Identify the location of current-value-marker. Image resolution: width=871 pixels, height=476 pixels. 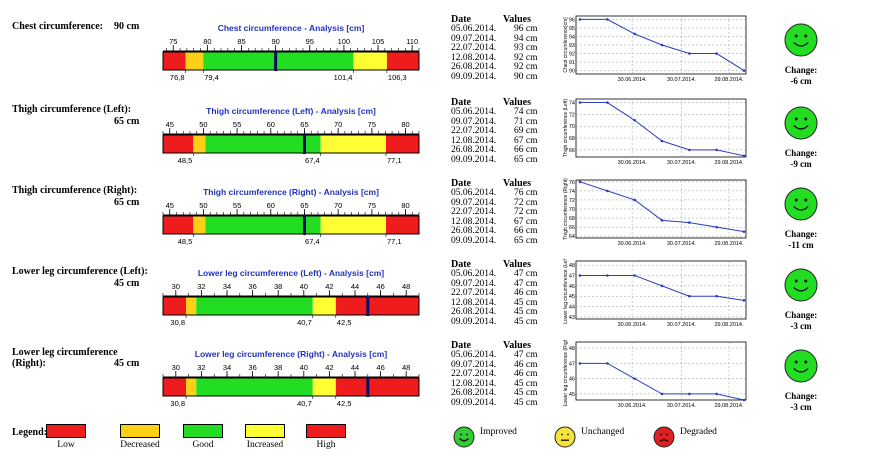
(304, 144).